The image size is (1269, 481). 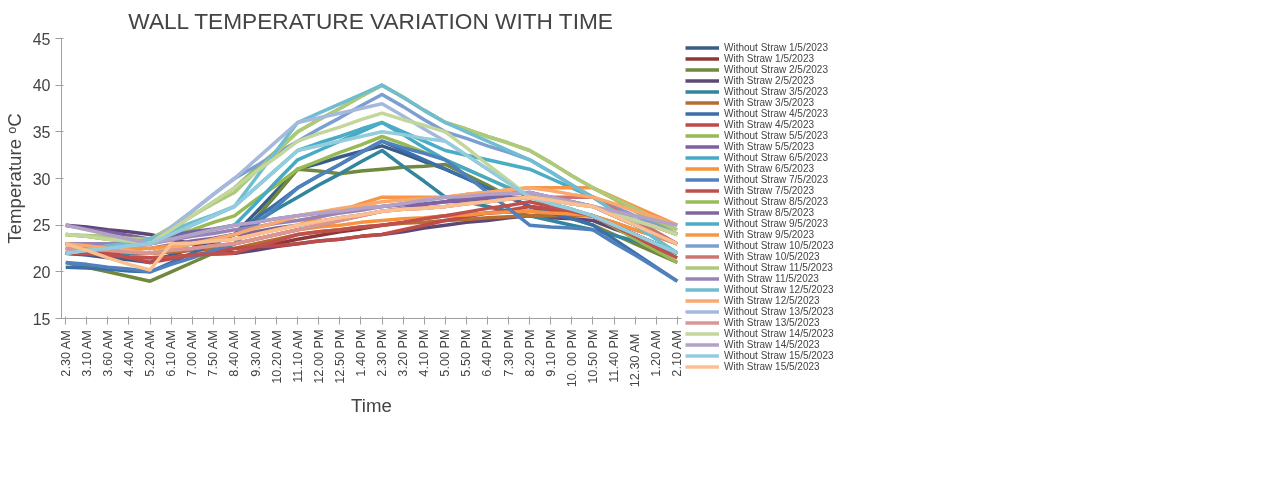 What do you see at coordinates (370, 20) in the screenshot?
I see `chart-title: WALL TEMPERATURE VARIATION WITH TIME` at bounding box center [370, 20].